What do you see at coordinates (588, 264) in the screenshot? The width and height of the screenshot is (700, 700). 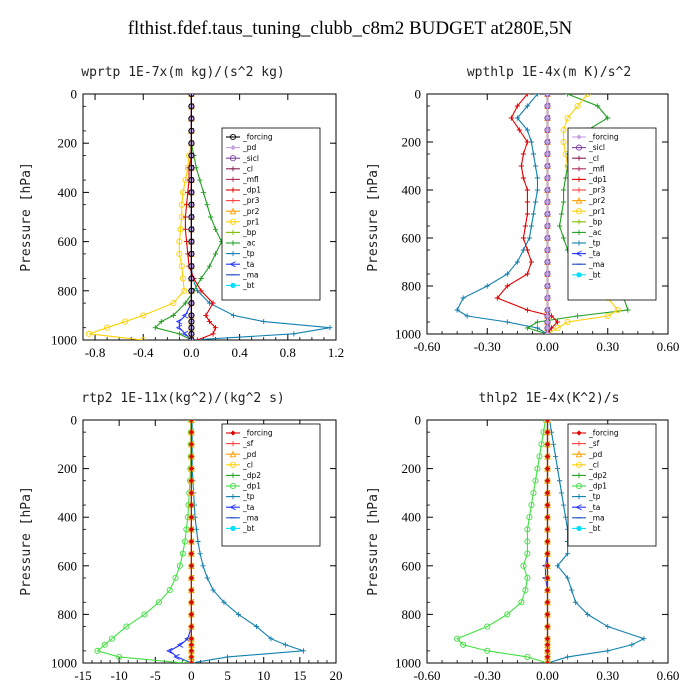 I see `legend-entry-ma: _ma` at bounding box center [588, 264].